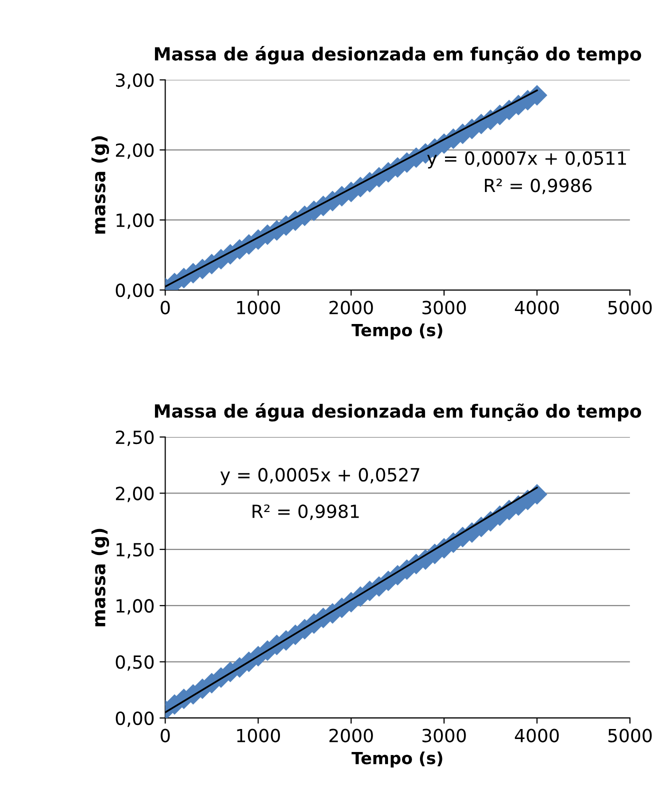  Describe the element at coordinates (538, 186) in the screenshot. I see `annotation: R² = 0,9986` at that location.